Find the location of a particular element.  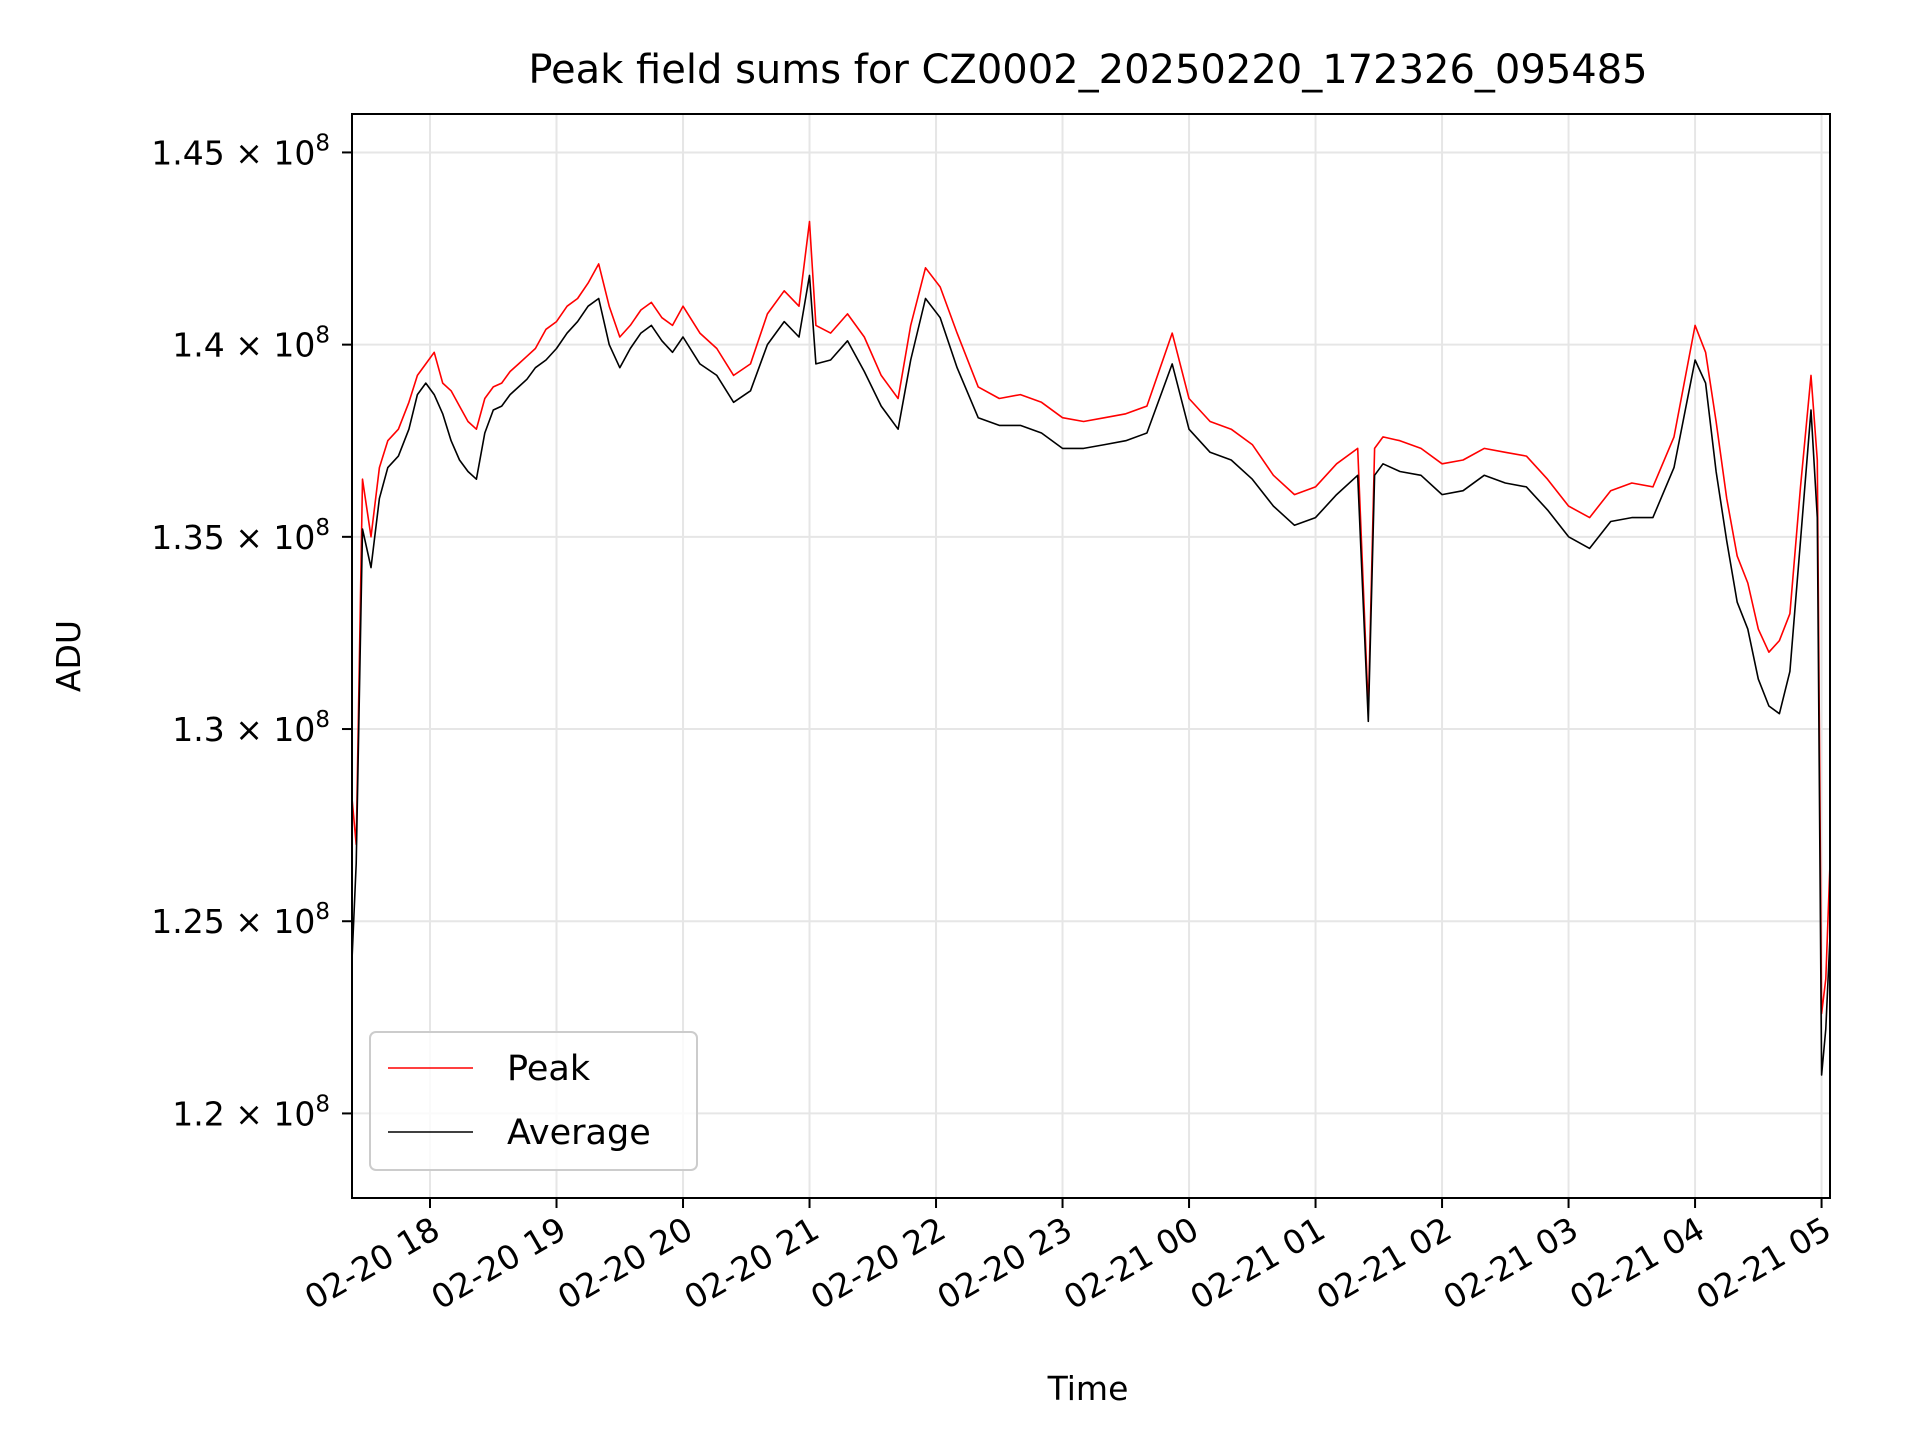

y-axis-label: ADU is located at coordinates (68, 656).